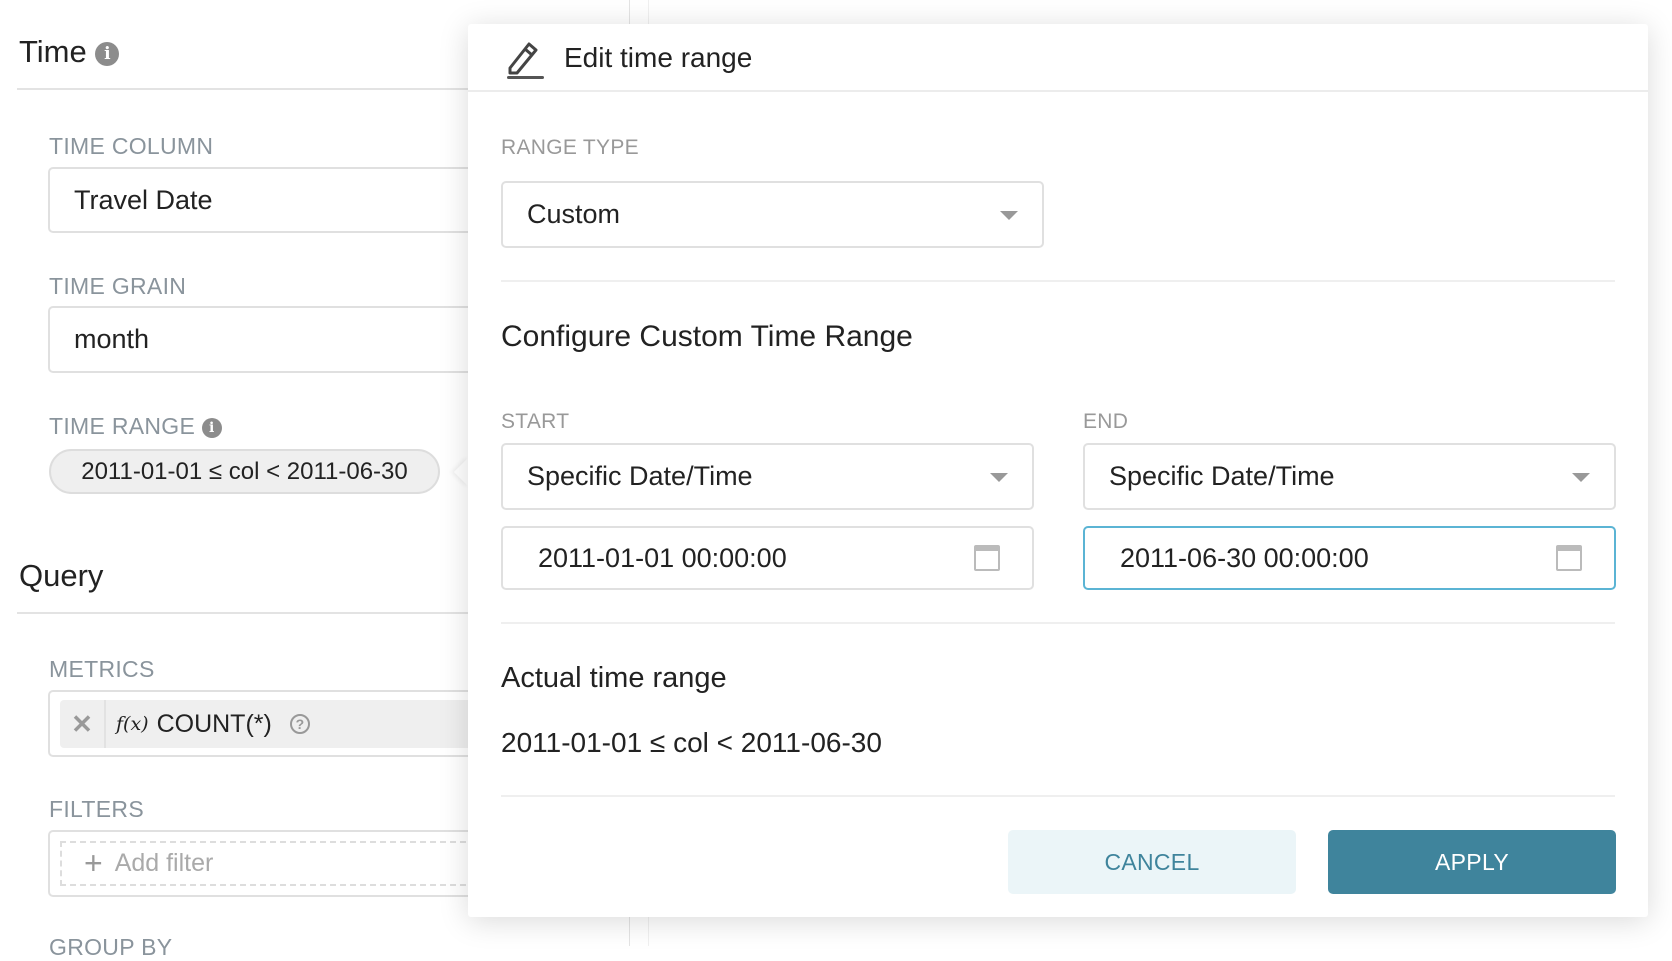  Describe the element at coordinates (268, 200) in the screenshot. I see `time-column-select: Travel Date` at that location.